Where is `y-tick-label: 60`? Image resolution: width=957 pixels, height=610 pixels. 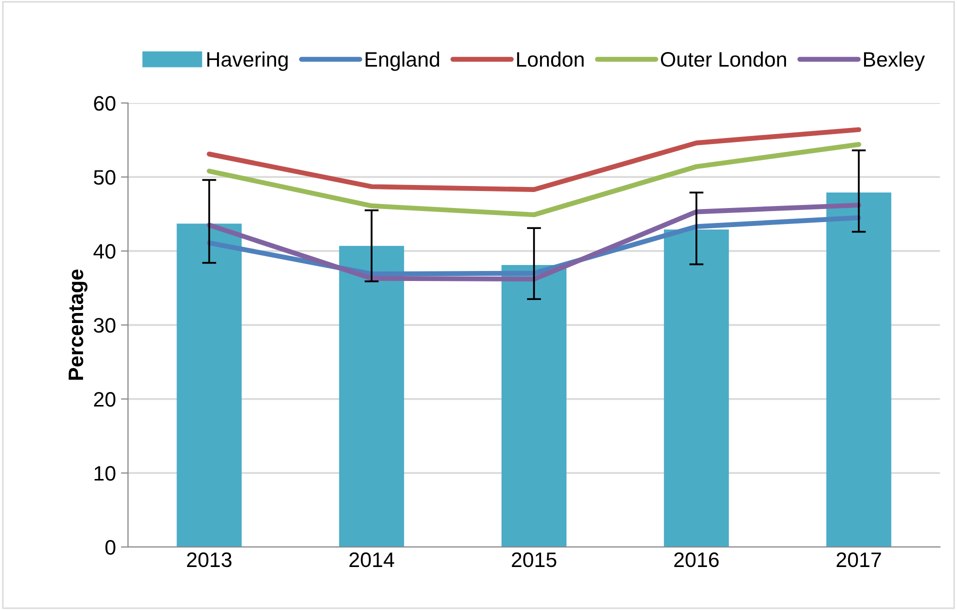
y-tick-label: 60 is located at coordinates (105, 103).